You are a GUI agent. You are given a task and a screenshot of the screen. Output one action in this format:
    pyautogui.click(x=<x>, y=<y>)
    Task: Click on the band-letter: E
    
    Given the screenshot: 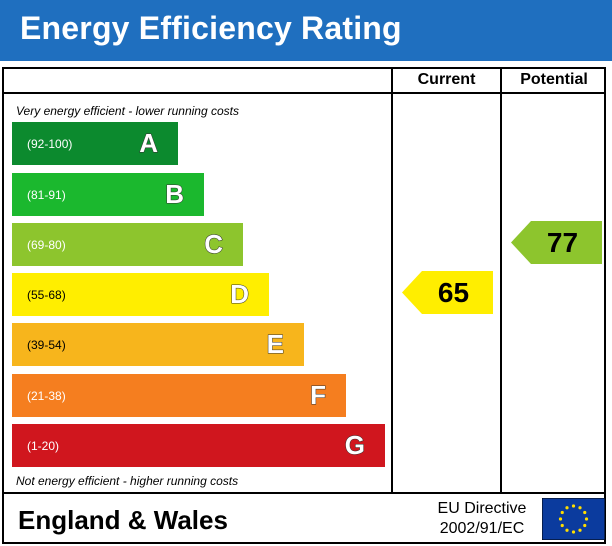 What is the action you would take?
    pyautogui.click(x=275, y=343)
    